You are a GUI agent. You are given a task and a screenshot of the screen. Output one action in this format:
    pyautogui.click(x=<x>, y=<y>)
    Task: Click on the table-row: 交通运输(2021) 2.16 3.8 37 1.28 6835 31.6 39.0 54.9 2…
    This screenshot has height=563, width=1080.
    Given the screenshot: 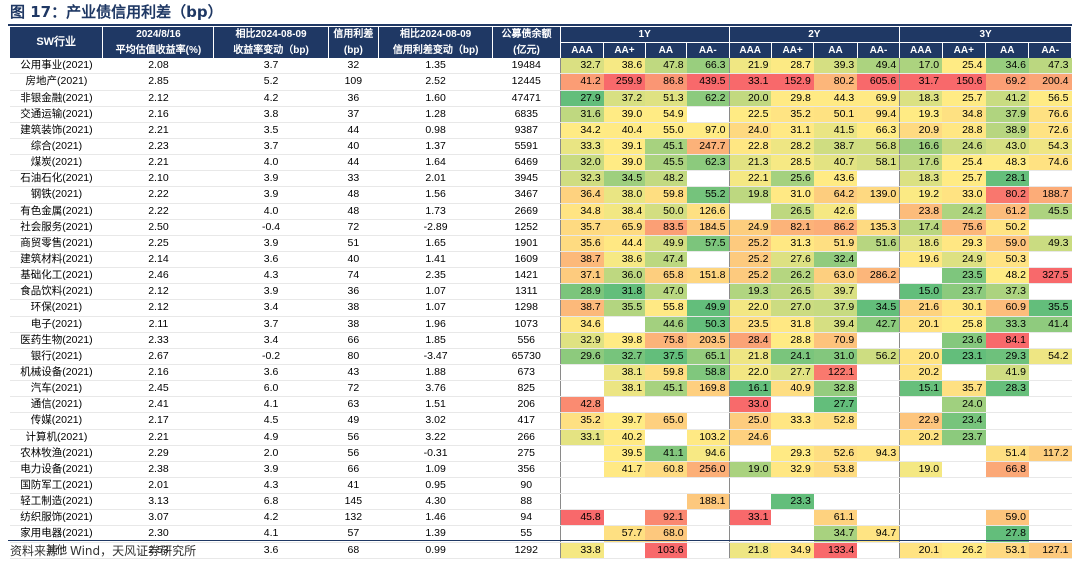 What is the action you would take?
    pyautogui.click(x=541, y=114)
    